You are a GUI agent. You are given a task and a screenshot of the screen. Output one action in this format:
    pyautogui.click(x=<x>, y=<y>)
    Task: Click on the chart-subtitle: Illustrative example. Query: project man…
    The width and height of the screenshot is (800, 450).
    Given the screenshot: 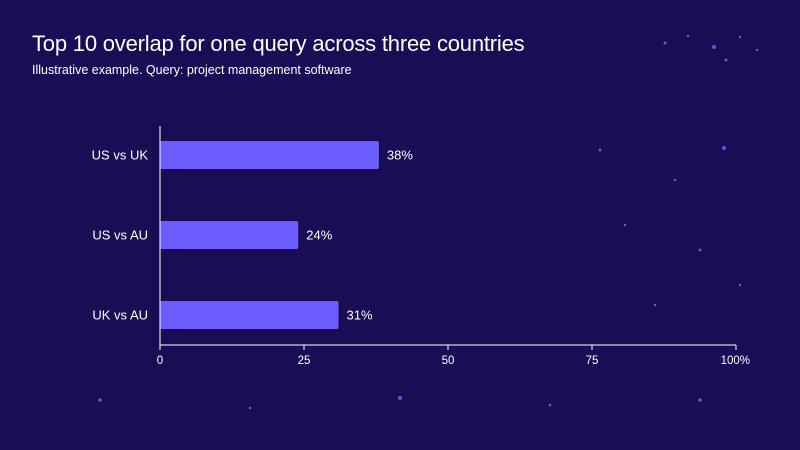 What is the action you would take?
    pyautogui.click(x=192, y=70)
    